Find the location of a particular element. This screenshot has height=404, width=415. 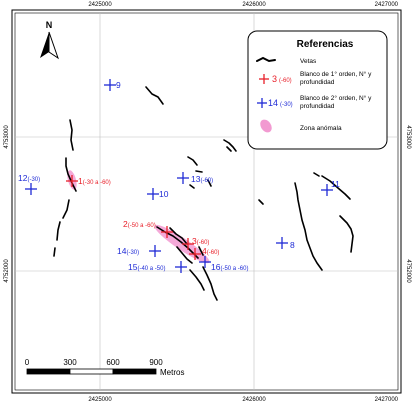

grid-top-label-1: 2425000 is located at coordinates (100, 5).